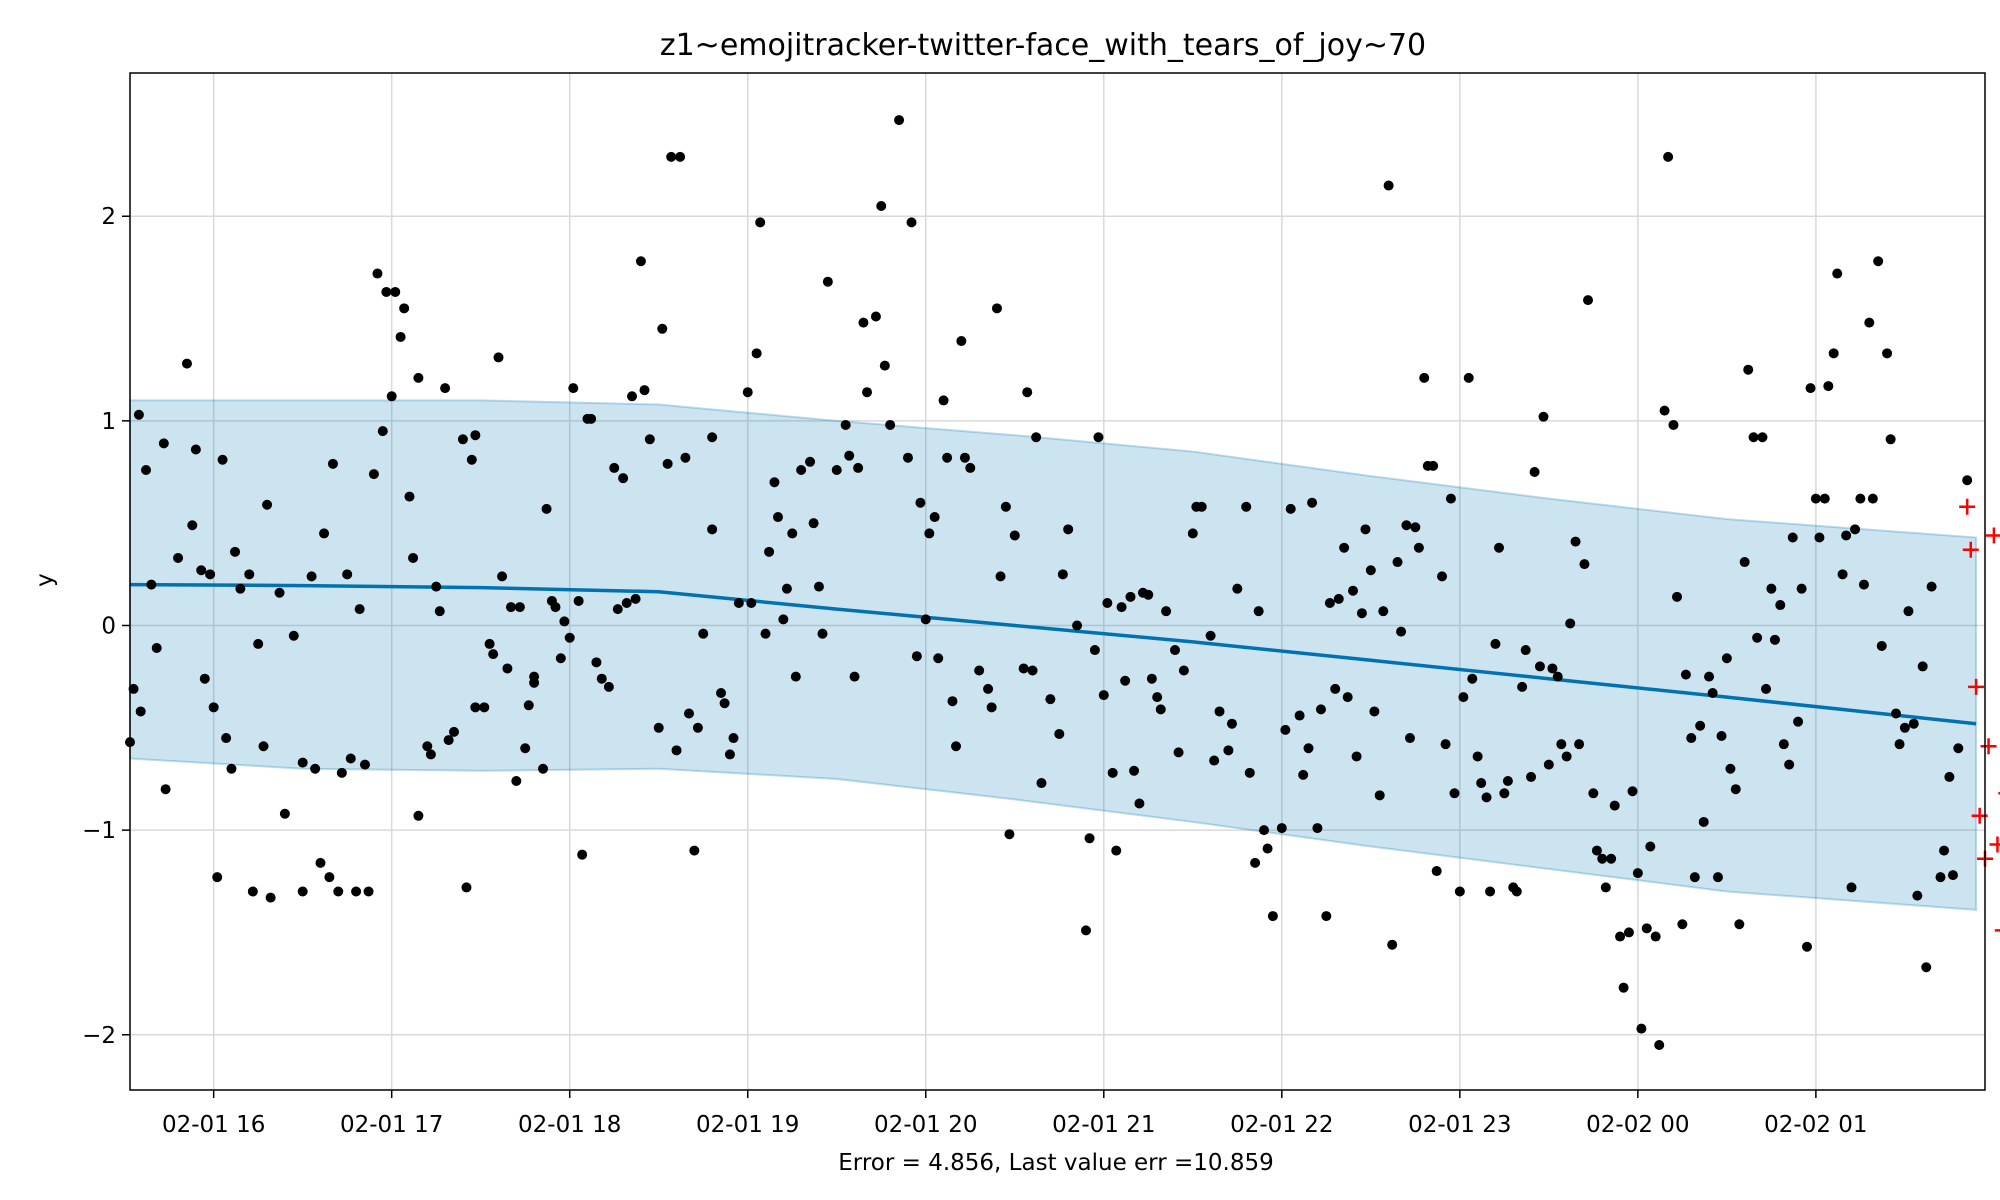 This screenshot has width=2000, height=1200. I want to click on holdout-point, so click(1967, 506).